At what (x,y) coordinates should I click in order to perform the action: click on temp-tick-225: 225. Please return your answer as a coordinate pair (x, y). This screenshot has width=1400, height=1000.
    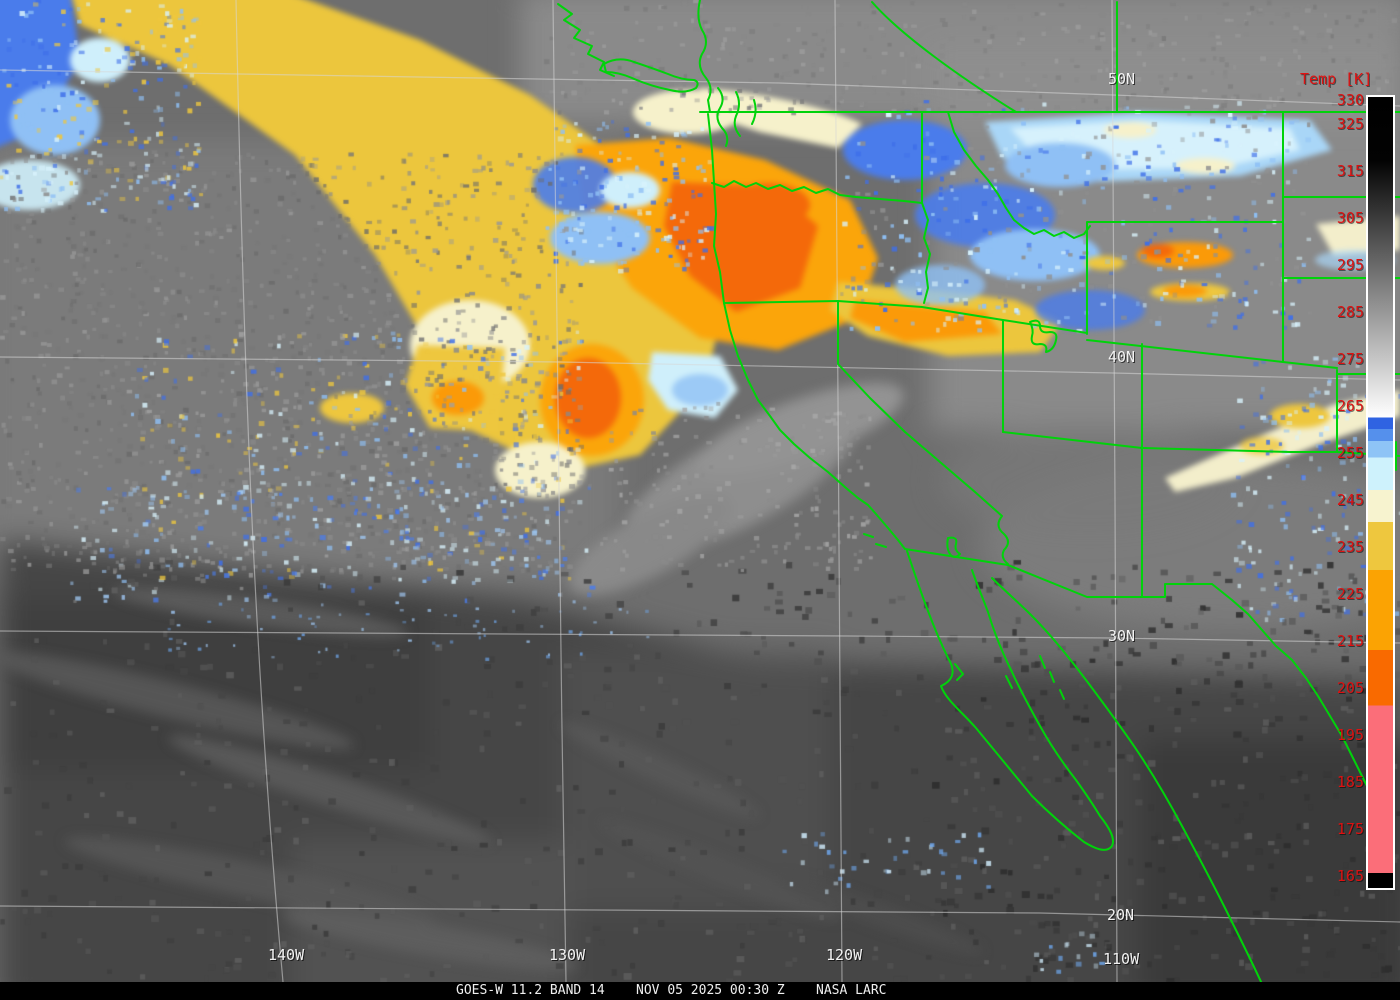
    Looking at the image, I should click on (1350, 593).